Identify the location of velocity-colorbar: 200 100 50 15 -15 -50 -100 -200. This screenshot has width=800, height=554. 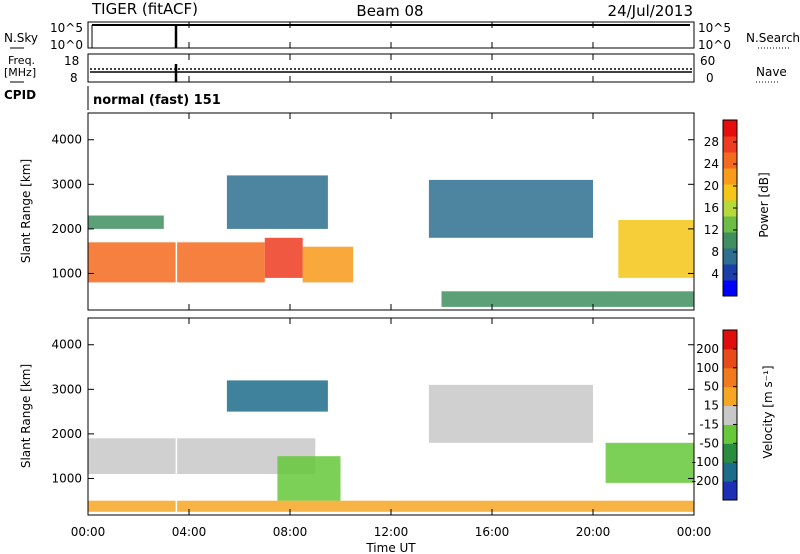
(715, 415).